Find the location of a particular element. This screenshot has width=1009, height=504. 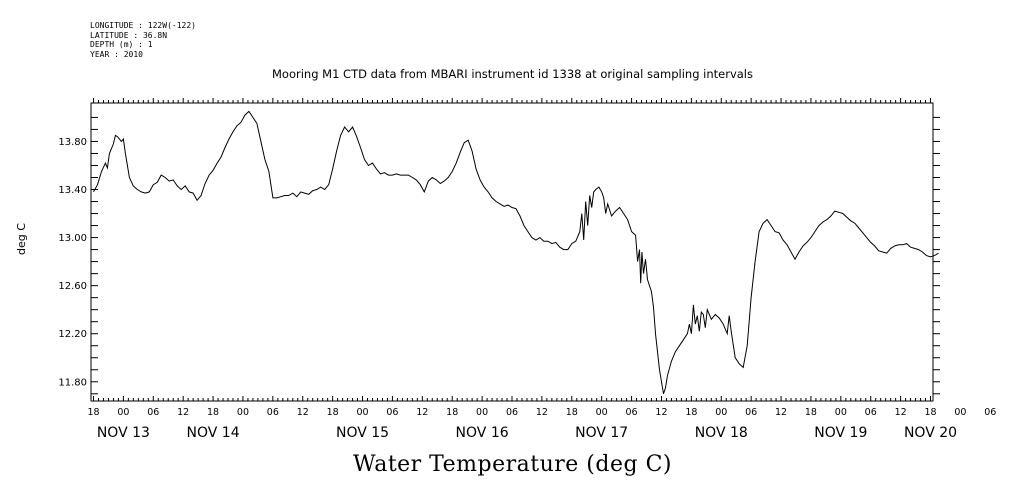

y-tick-label: 12.20 is located at coordinates (72, 334).